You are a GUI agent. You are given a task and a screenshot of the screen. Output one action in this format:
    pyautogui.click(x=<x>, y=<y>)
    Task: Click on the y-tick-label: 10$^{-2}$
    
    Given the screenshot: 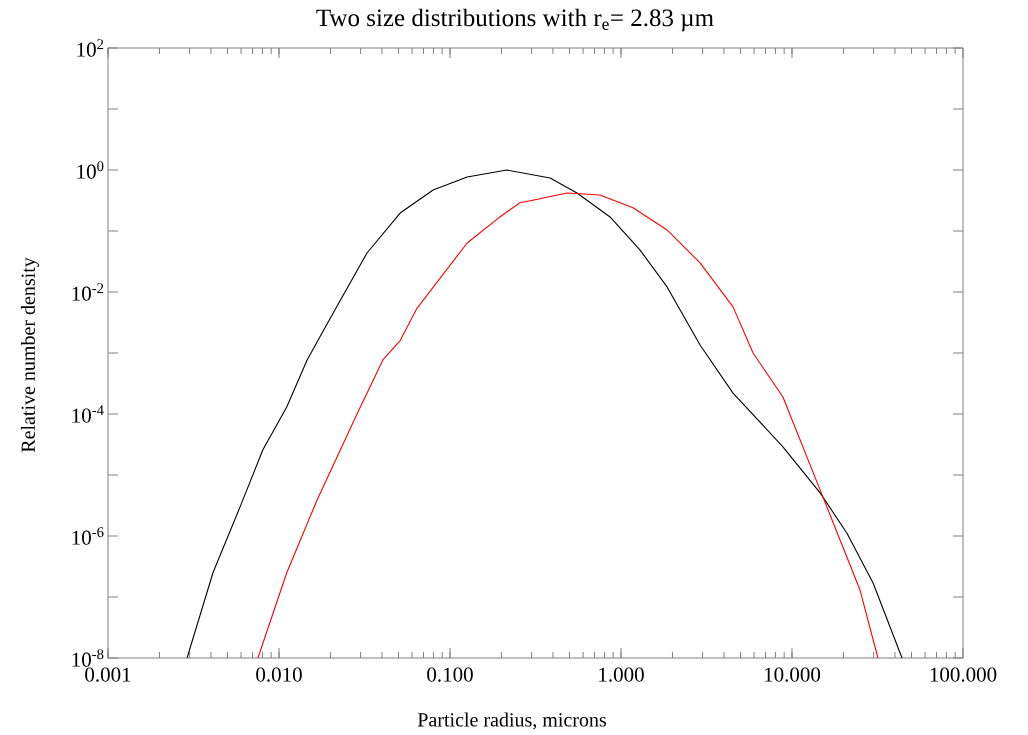 What is the action you would take?
    pyautogui.click(x=88, y=292)
    